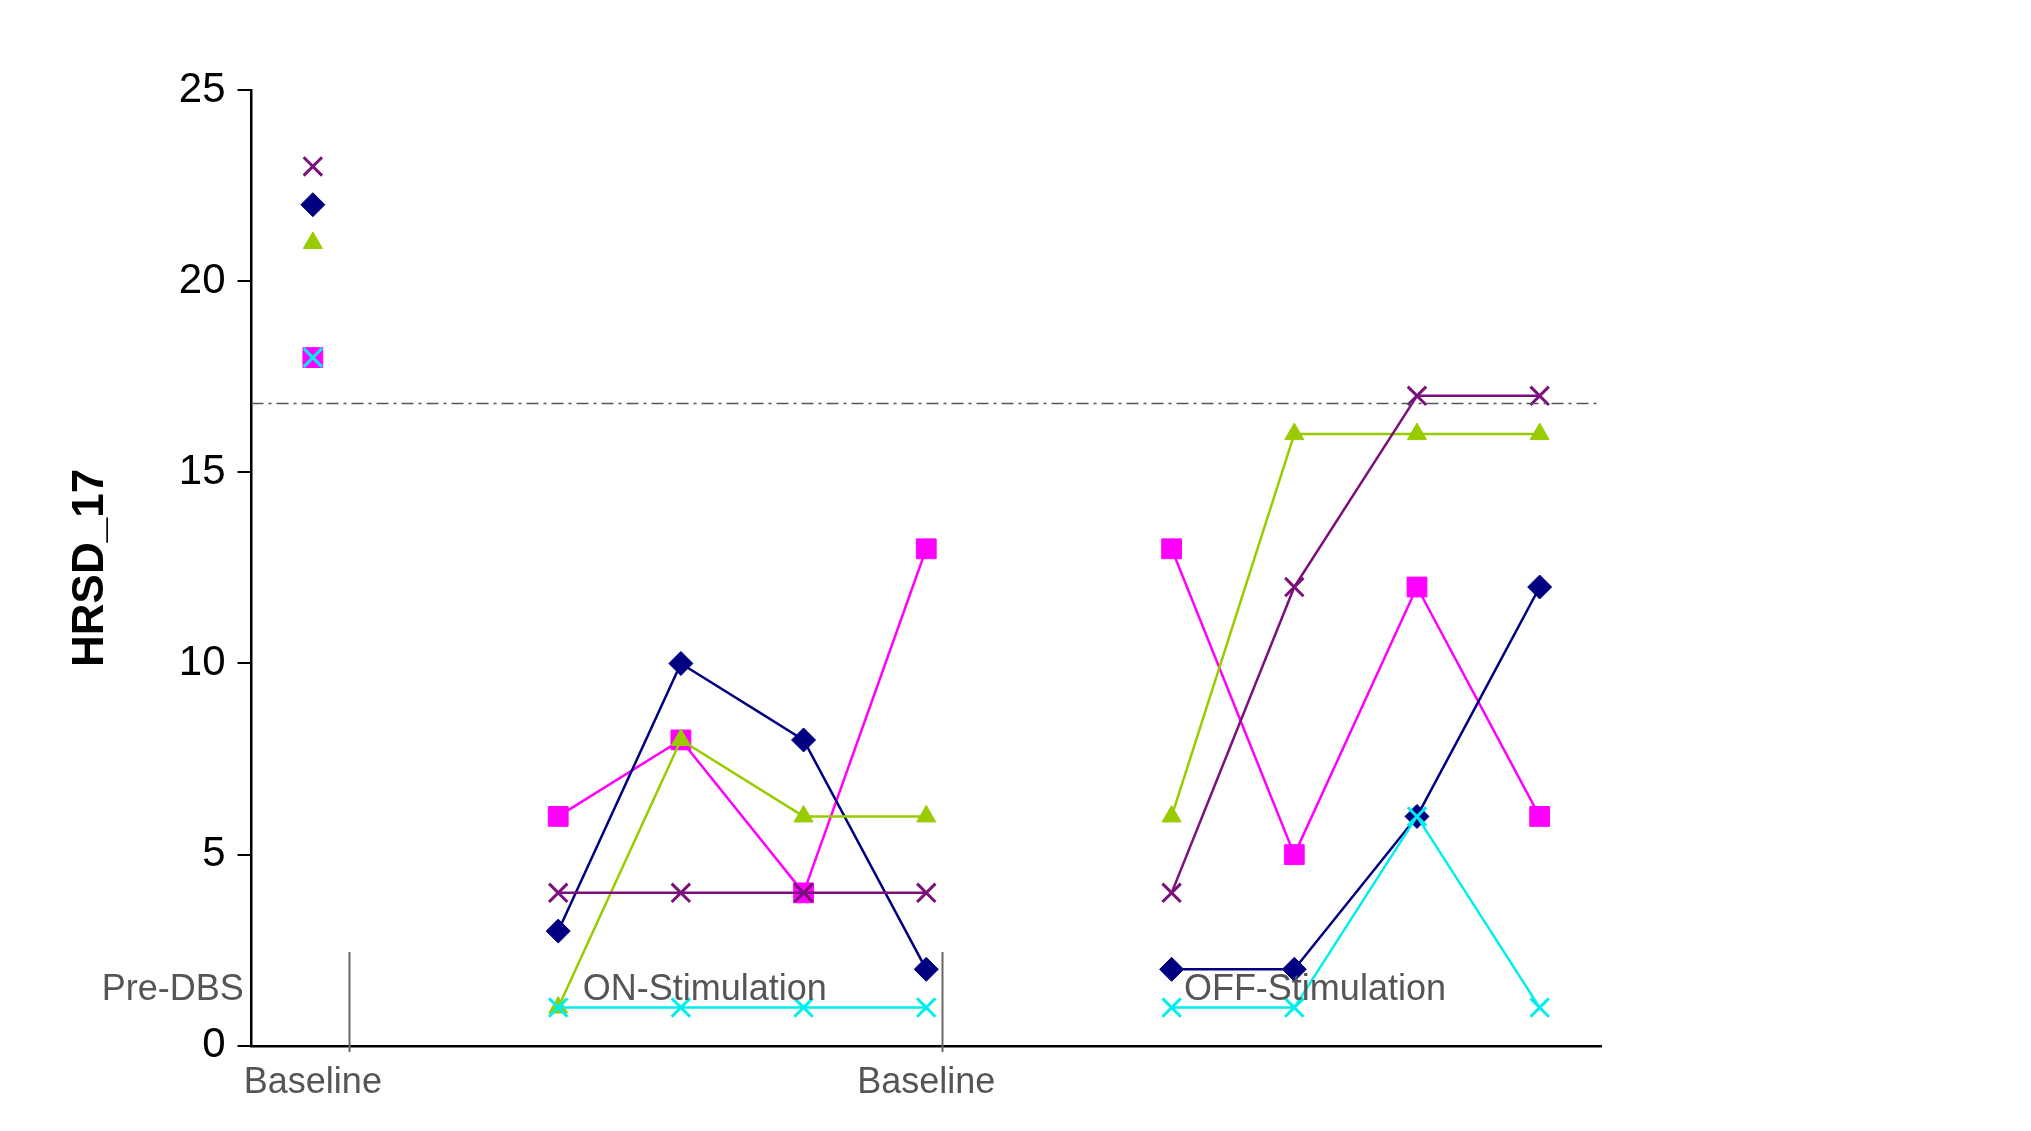 Image resolution: width=2031 pixels, height=1131 pixels. Describe the element at coordinates (704, 988) in the screenshot. I see `annotation: ON-Stimulation` at that location.